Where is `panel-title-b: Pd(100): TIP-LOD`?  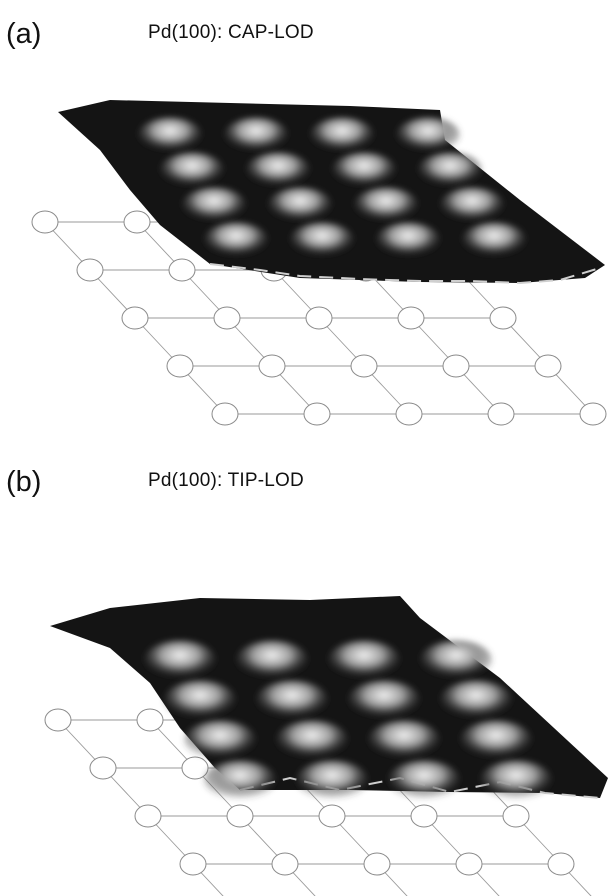
panel-title-b: Pd(100): TIP-LOD is located at coordinates (226, 480).